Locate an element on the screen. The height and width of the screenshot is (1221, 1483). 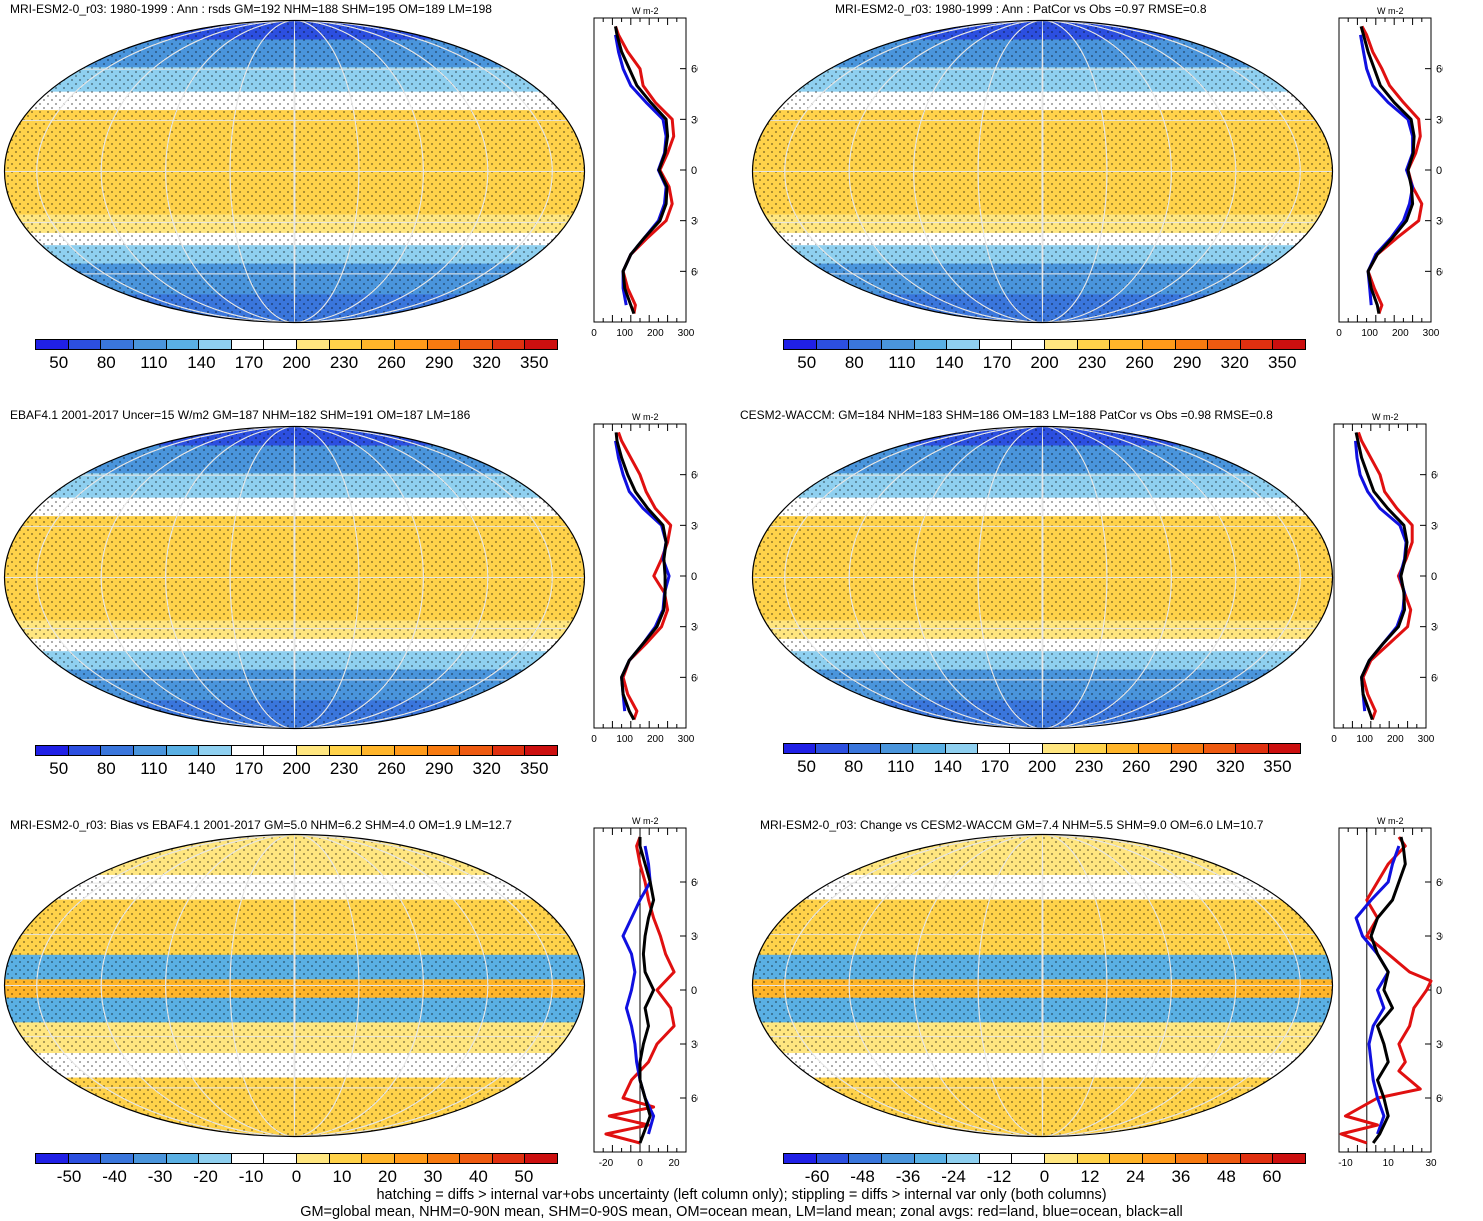
colorbar-ticks: 50 80 110 140 170 200 230 260 290 320 350 is located at coordinates (1042, 768).